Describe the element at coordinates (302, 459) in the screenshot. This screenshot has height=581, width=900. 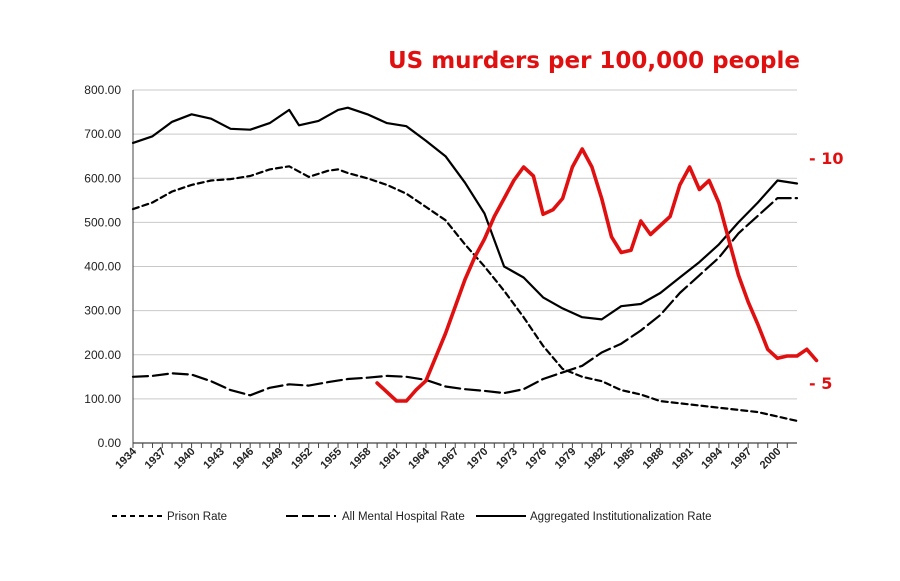
I see `x-tick-label: 1952` at that location.